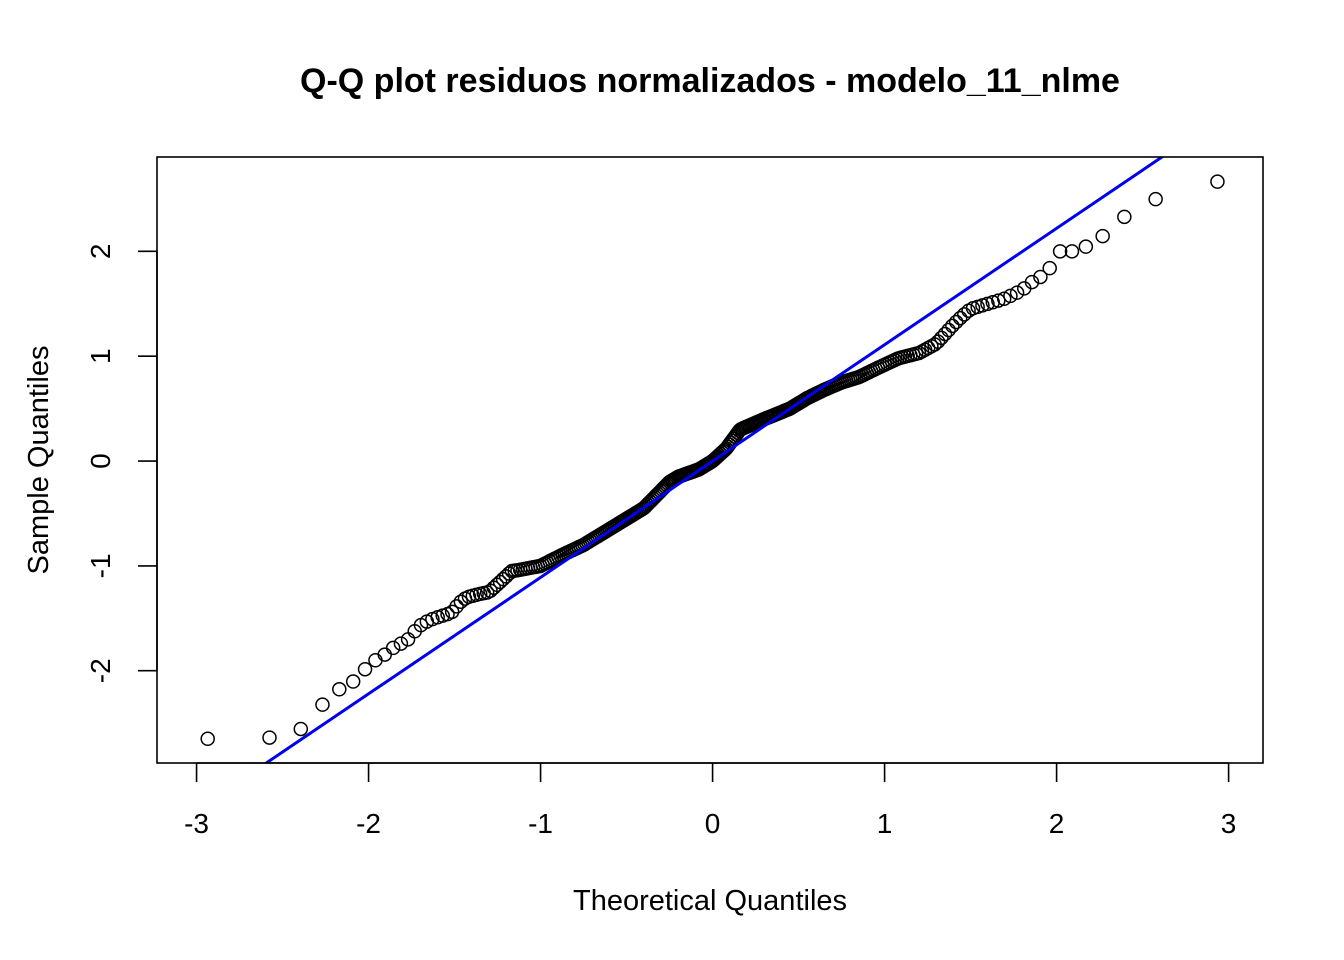  What do you see at coordinates (713, 823) in the screenshot?
I see `x-tick-label: 0` at bounding box center [713, 823].